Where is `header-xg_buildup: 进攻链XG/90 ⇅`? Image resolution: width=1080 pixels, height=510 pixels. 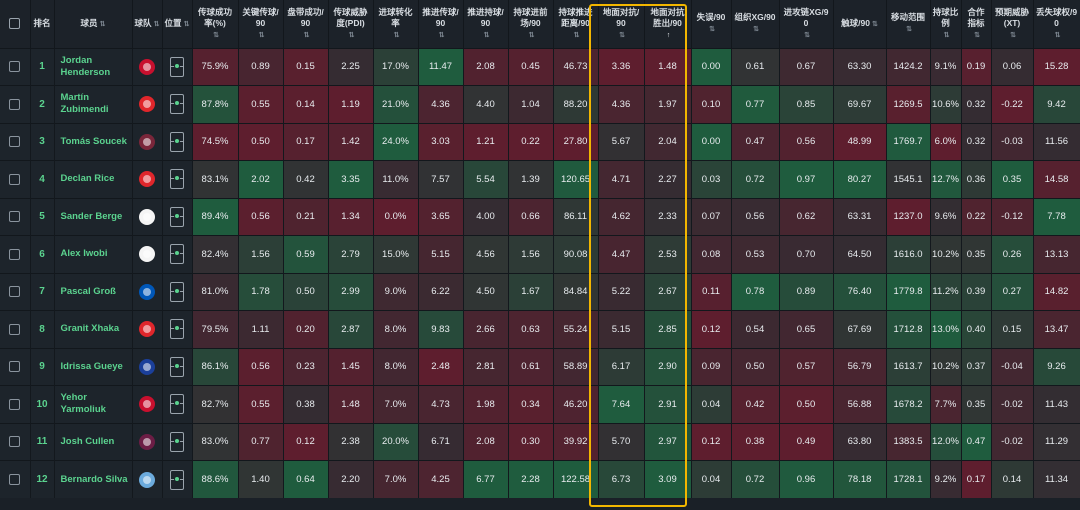 header-xg_buildup: 进攻链XG/90 ⇅ is located at coordinates (806, 24).